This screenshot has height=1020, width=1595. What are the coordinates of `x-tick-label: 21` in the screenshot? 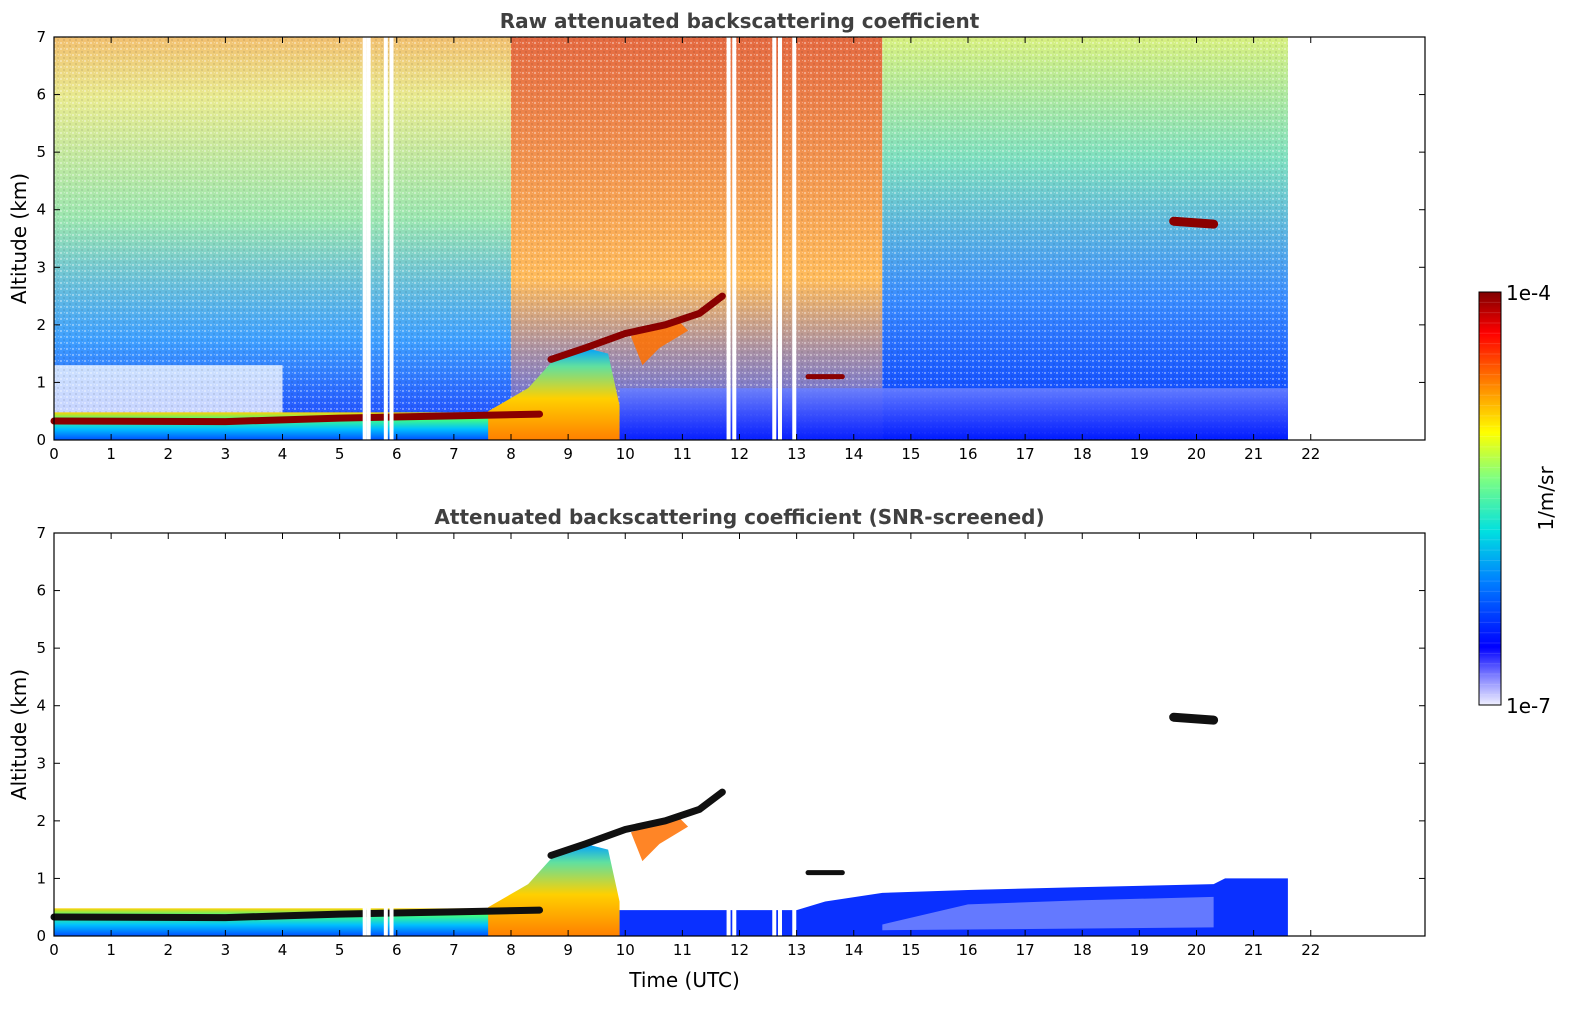 It's located at (1253, 454).